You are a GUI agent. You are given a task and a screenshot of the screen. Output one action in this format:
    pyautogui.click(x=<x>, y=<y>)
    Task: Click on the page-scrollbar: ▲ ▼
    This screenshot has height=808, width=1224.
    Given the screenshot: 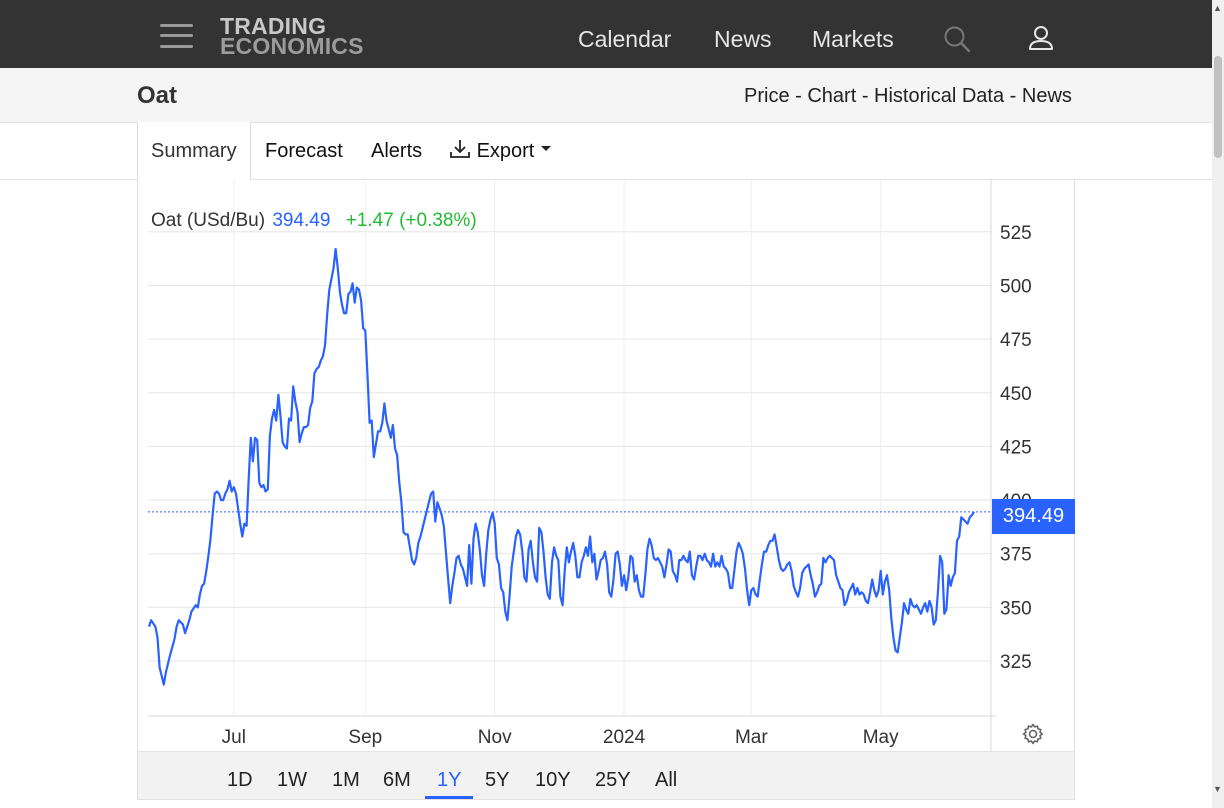 What is the action you would take?
    pyautogui.click(x=1218, y=404)
    